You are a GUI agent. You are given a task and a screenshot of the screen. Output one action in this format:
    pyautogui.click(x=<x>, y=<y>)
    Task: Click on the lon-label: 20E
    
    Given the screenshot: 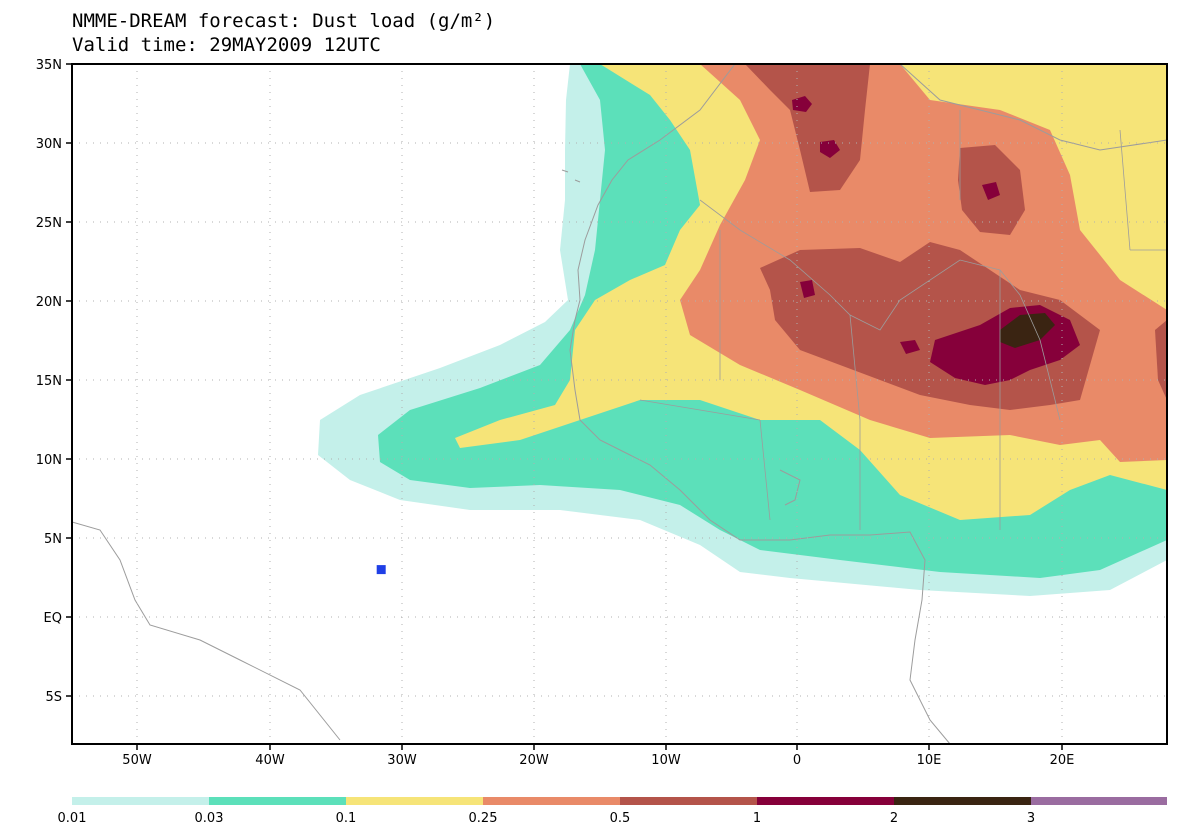 What is the action you would take?
    pyautogui.click(x=1062, y=760)
    